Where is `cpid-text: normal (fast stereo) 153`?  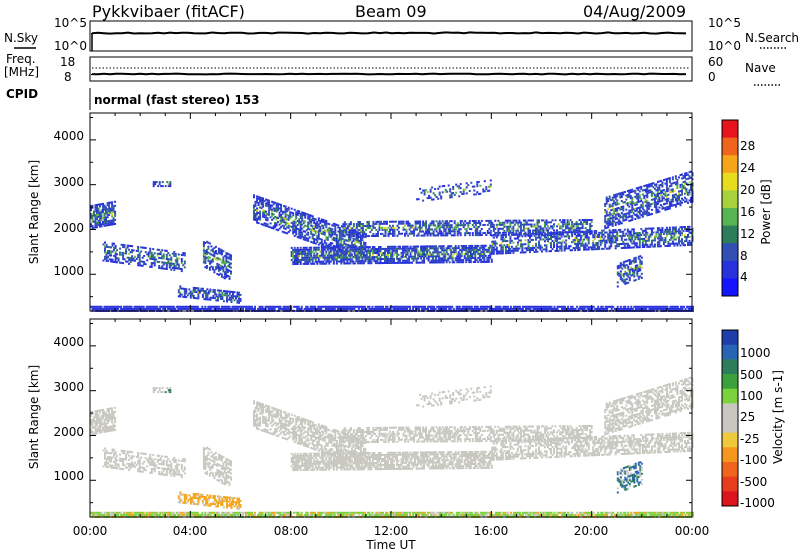
cpid-text: normal (fast stereo) 153 is located at coordinates (177, 100).